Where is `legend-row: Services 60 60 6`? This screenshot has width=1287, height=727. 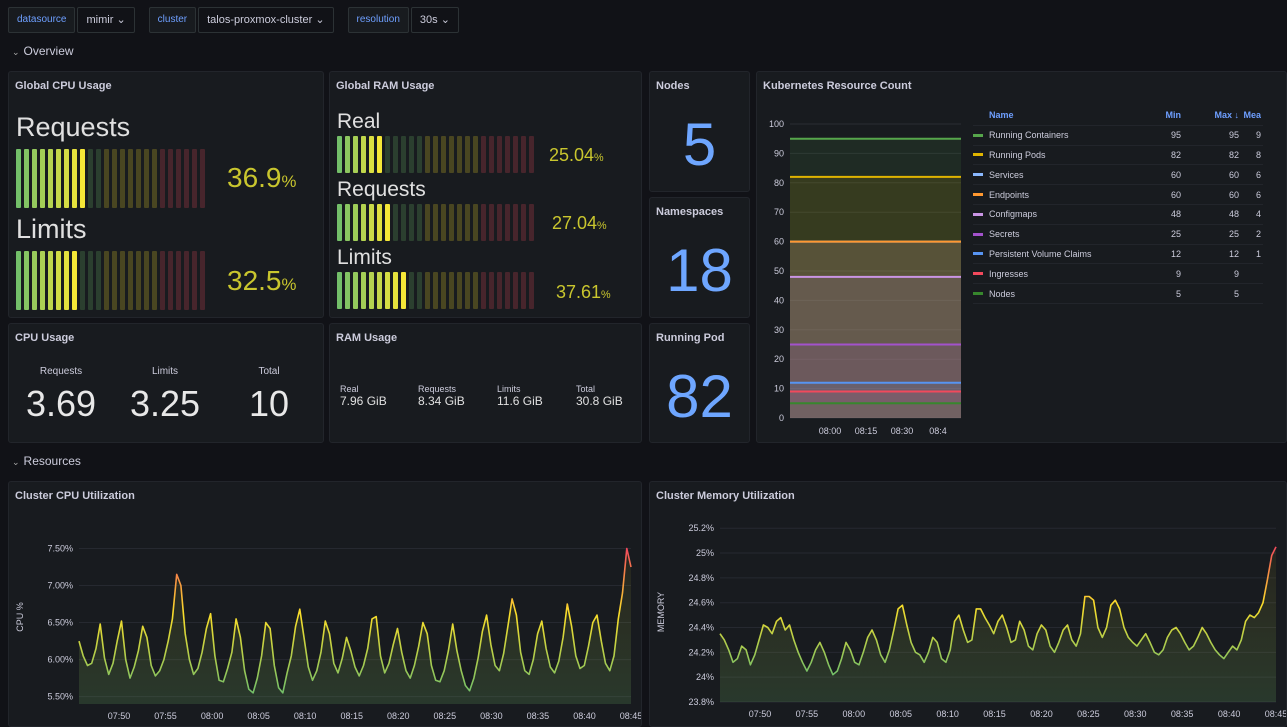
legend-row: Services 60 60 6 is located at coordinates (1118, 175).